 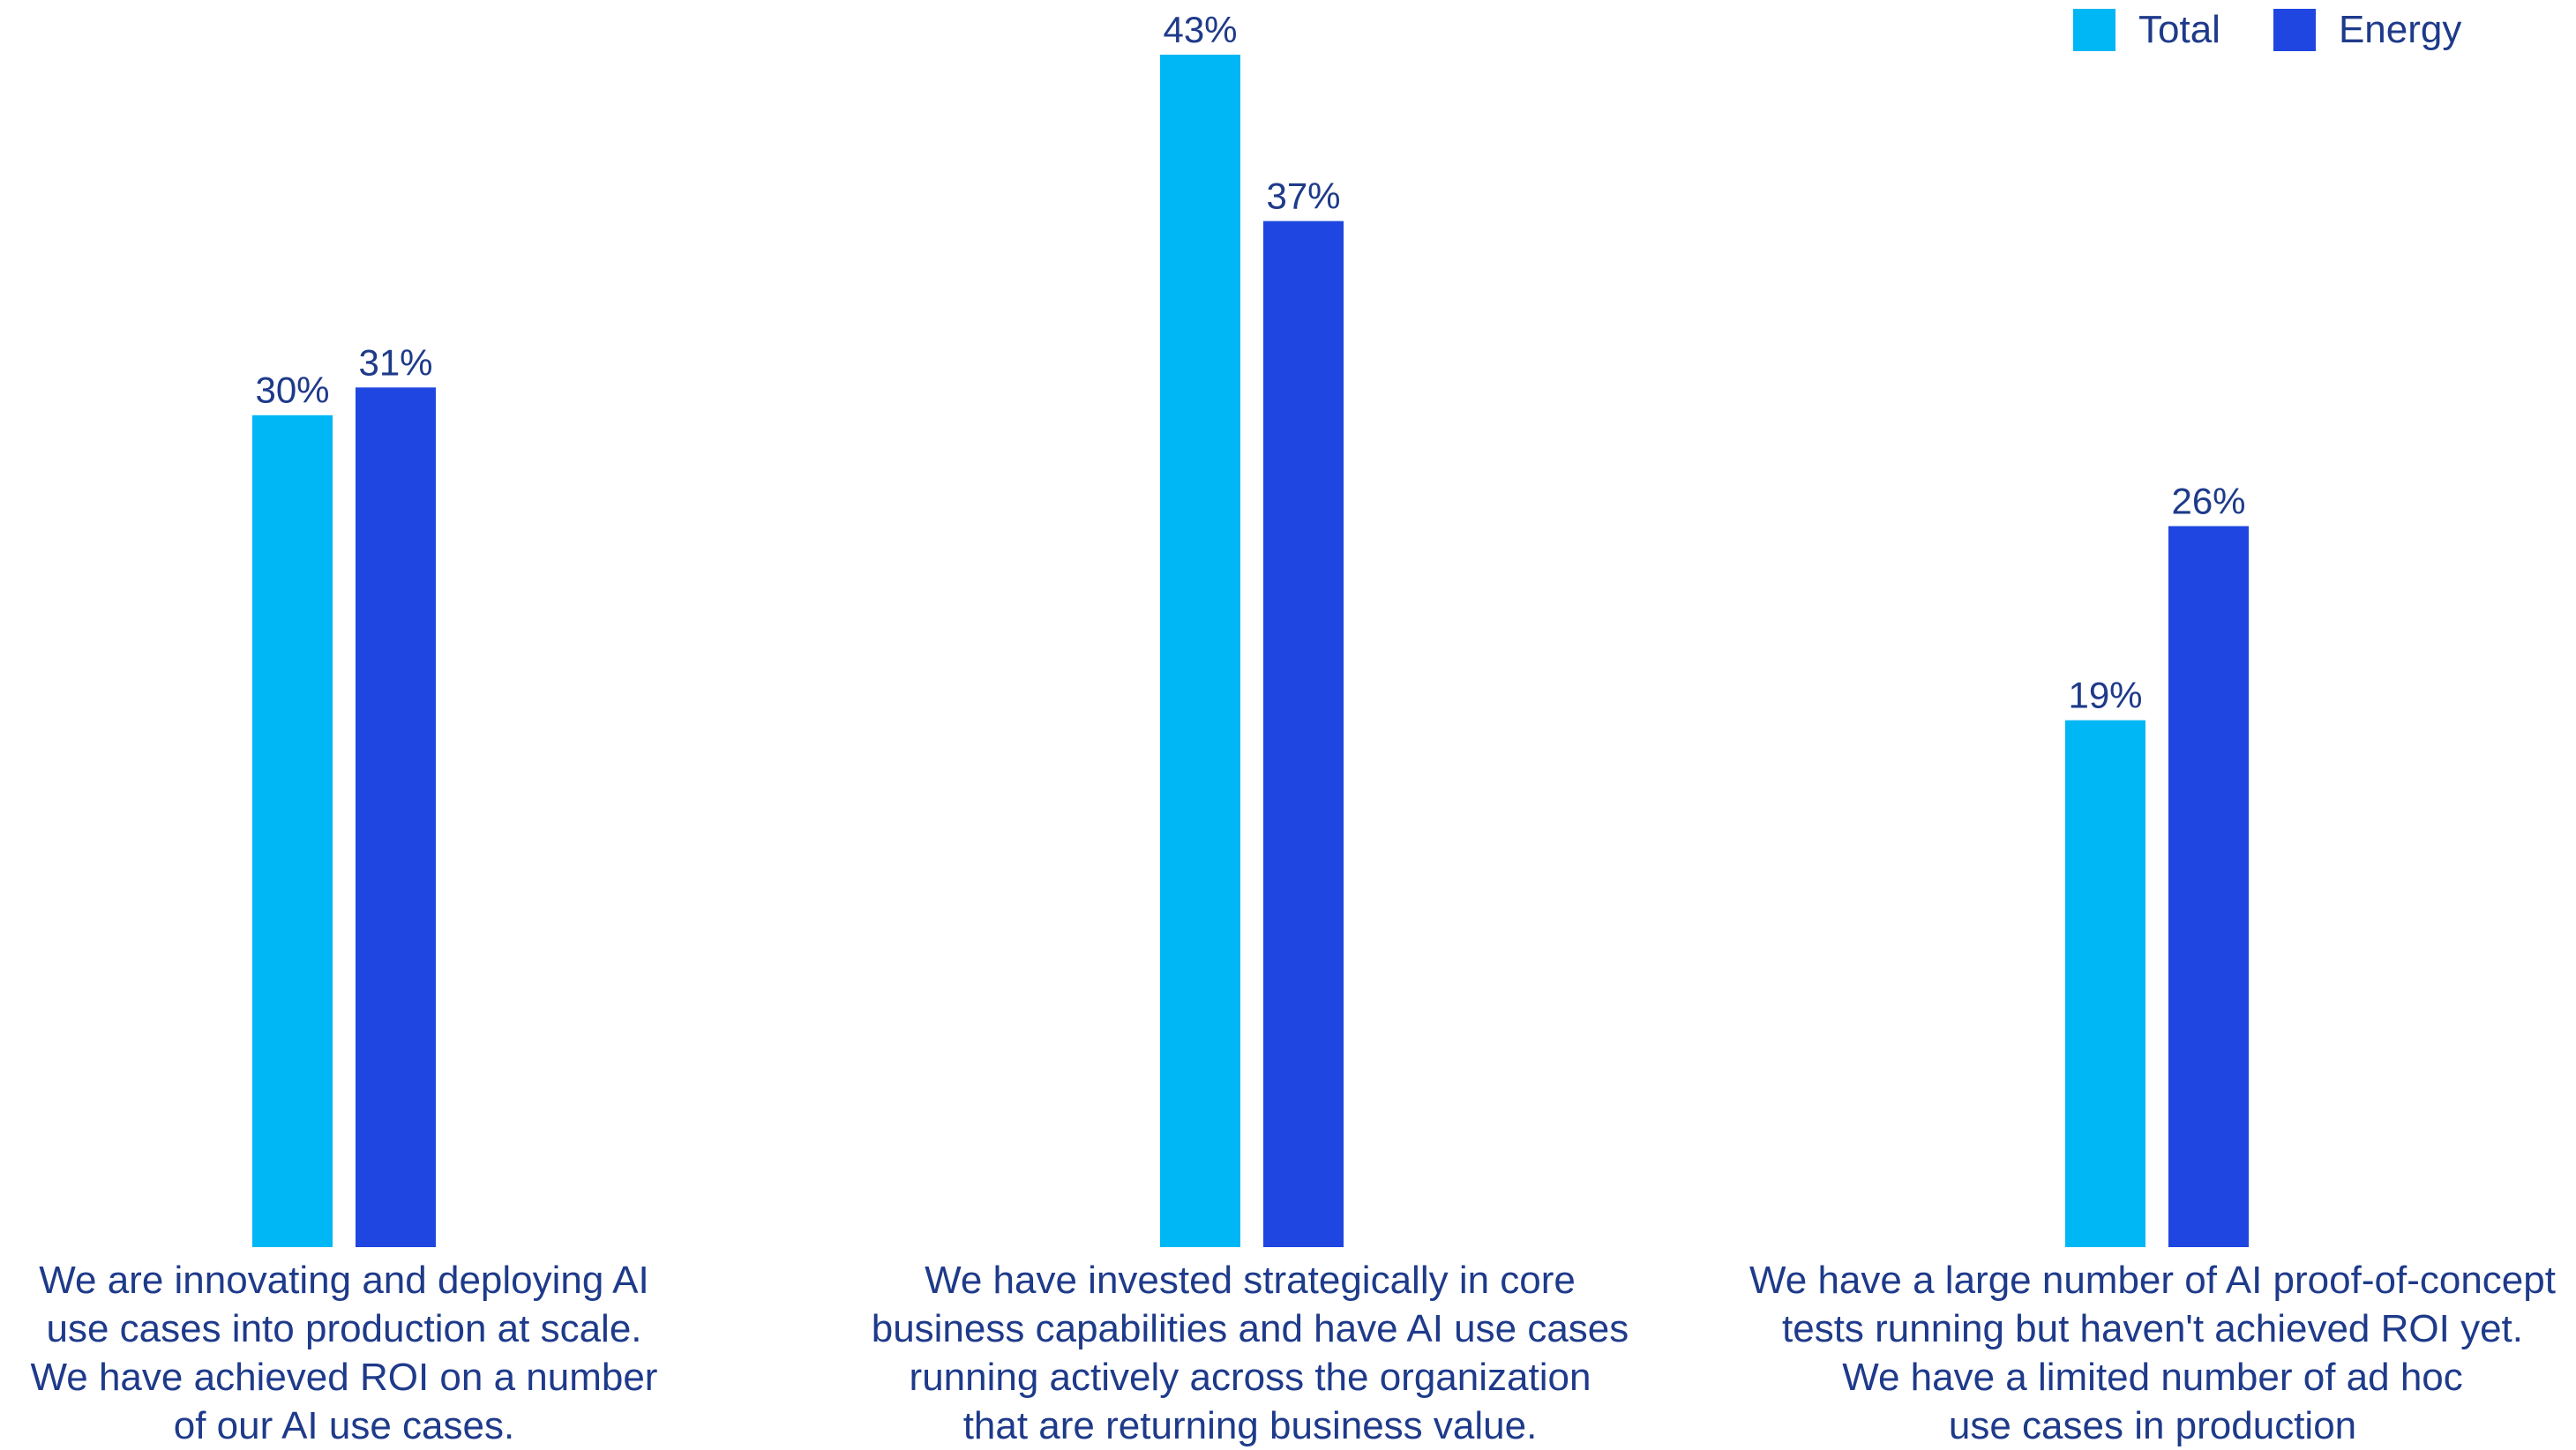 I want to click on legend-swatch-total, so click(x=2094, y=30).